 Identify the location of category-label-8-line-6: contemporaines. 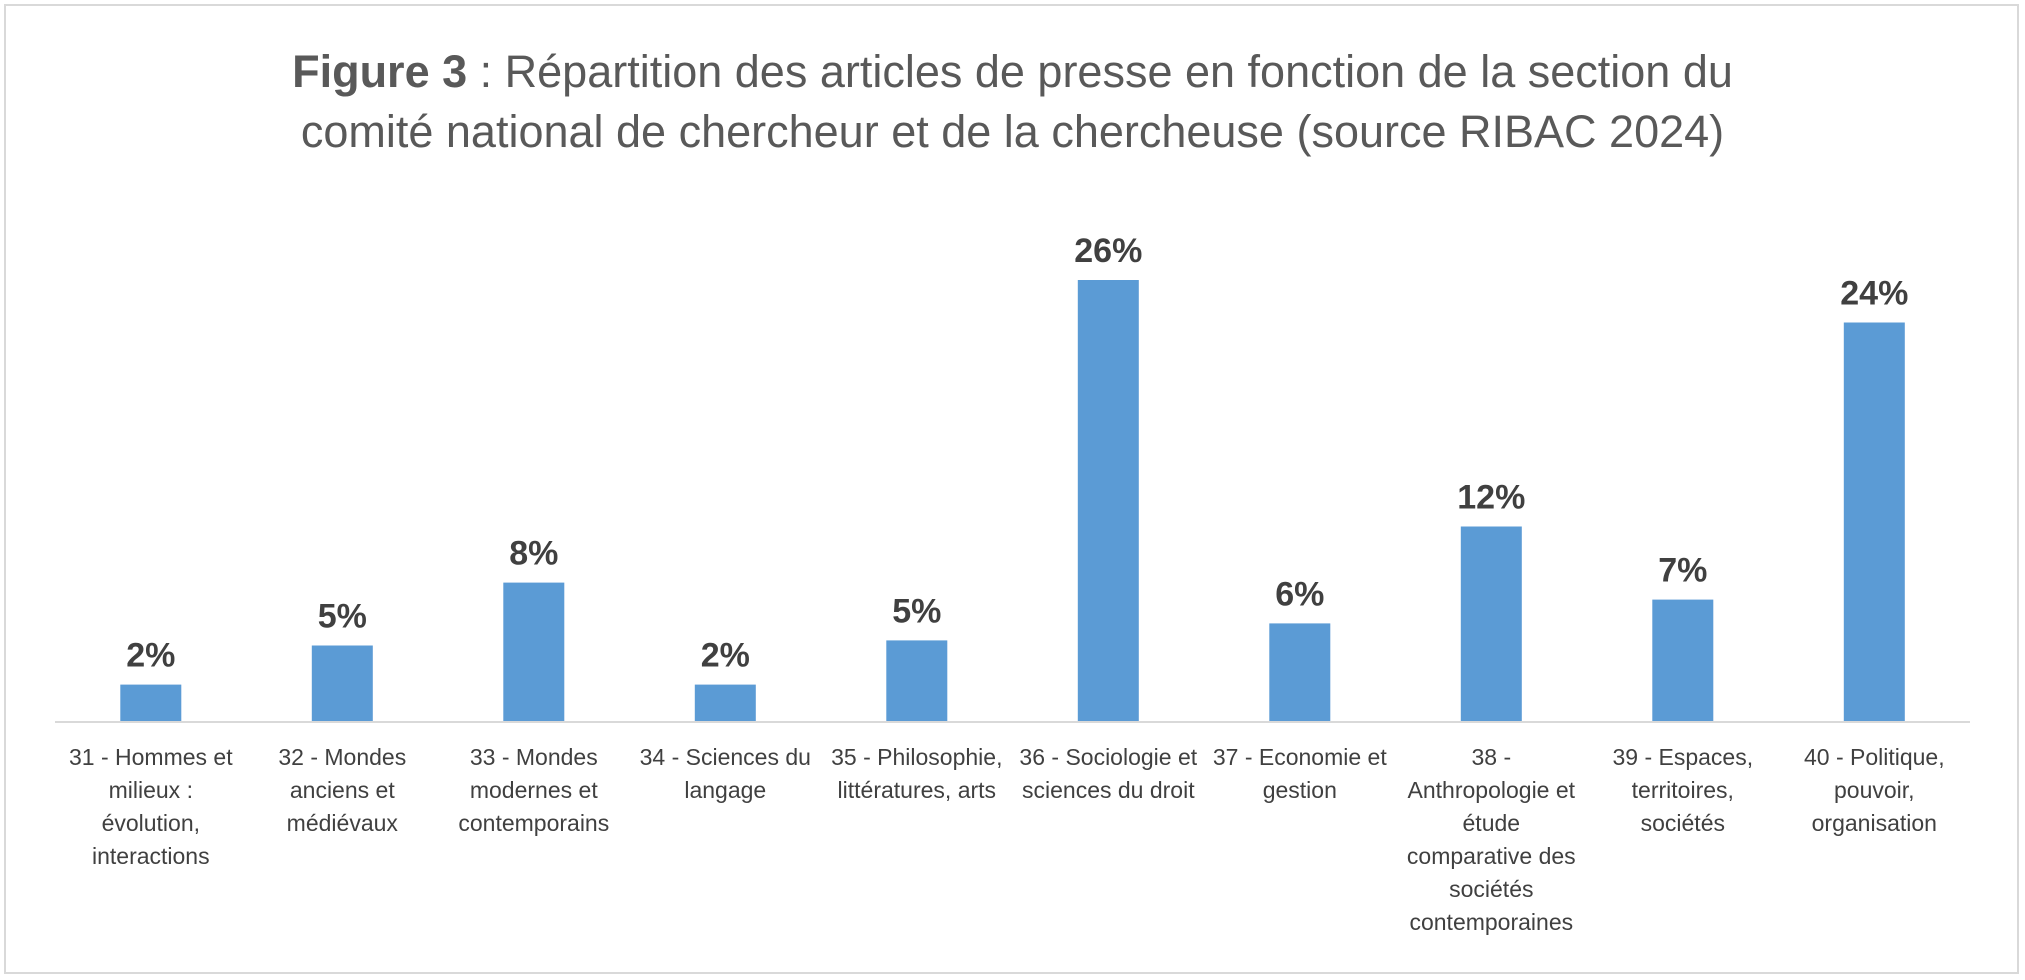
(1491, 922).